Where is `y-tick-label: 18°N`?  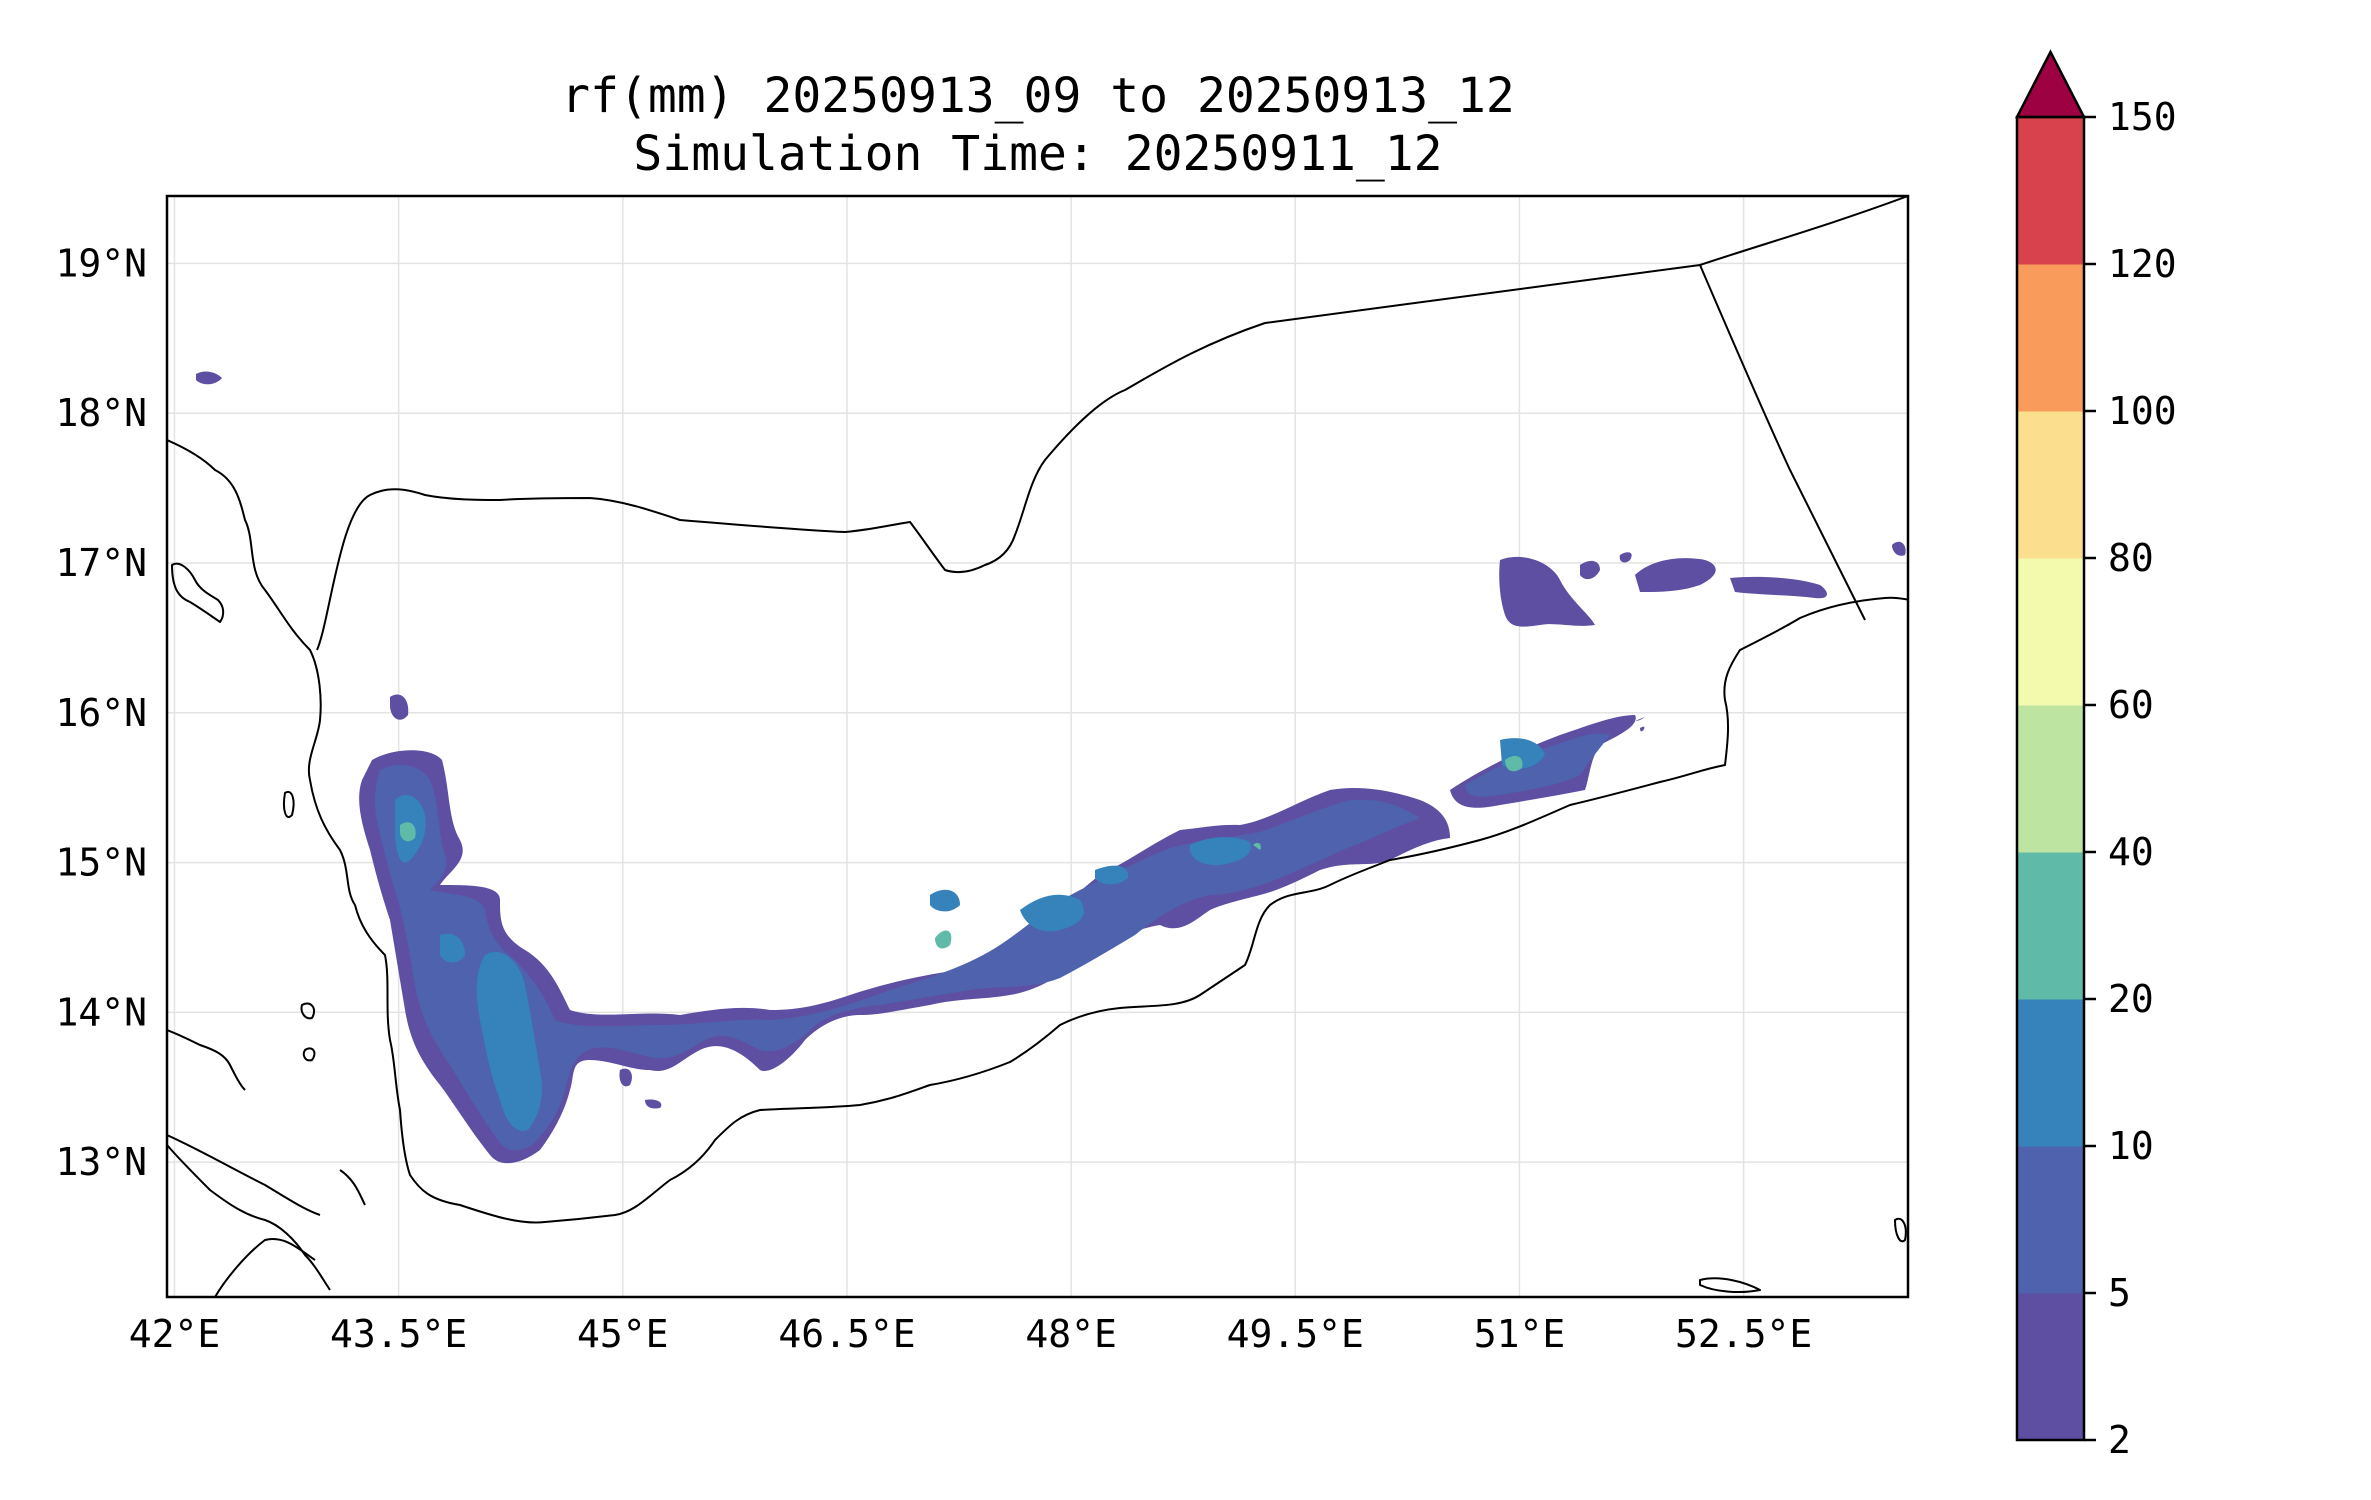 y-tick-label: 18°N is located at coordinates (101, 413).